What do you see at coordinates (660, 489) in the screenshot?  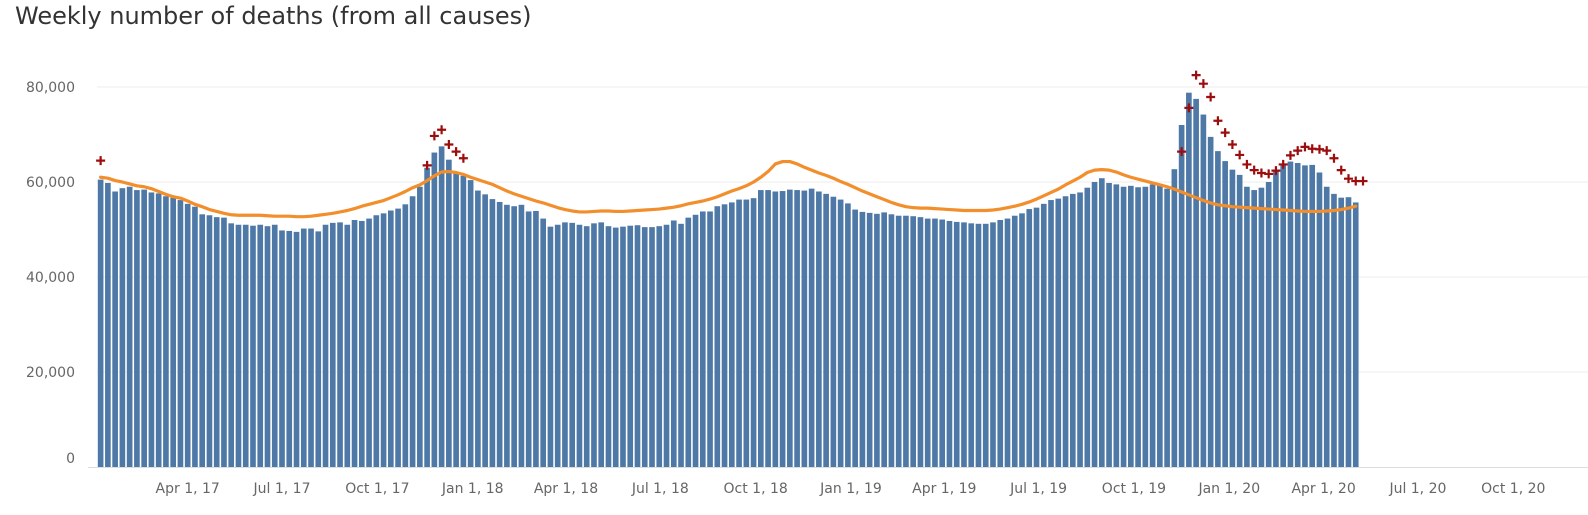 I see `x-tick-label: Jul 1, 18` at bounding box center [660, 489].